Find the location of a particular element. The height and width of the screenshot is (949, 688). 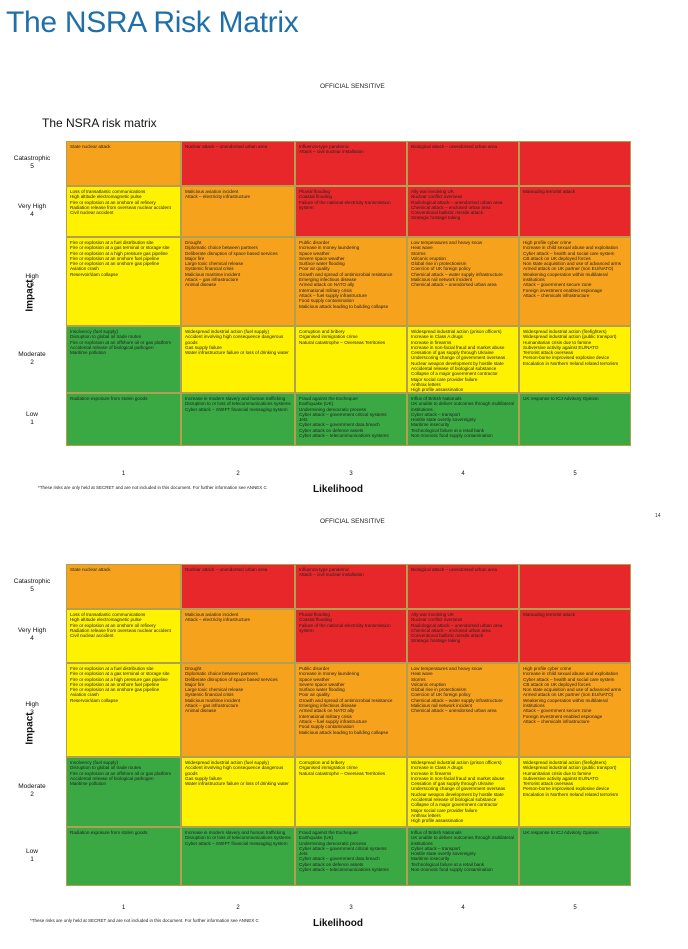

impact-axis-label: Impact is located at coordinates (30, 728).